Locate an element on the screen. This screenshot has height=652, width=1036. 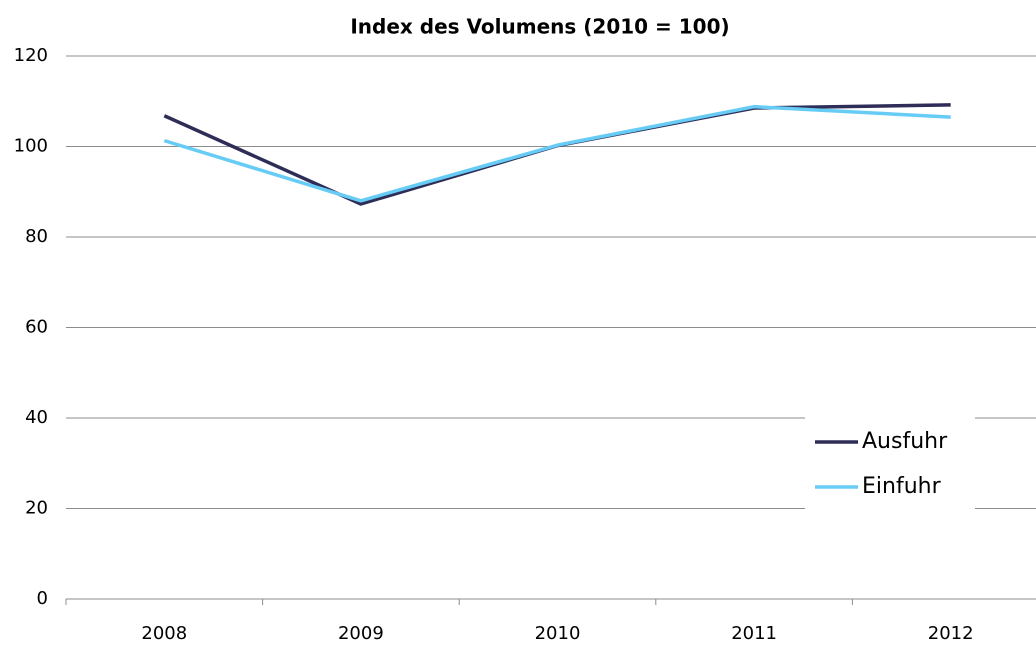
legend-label: Ausfuhr is located at coordinates (905, 441).